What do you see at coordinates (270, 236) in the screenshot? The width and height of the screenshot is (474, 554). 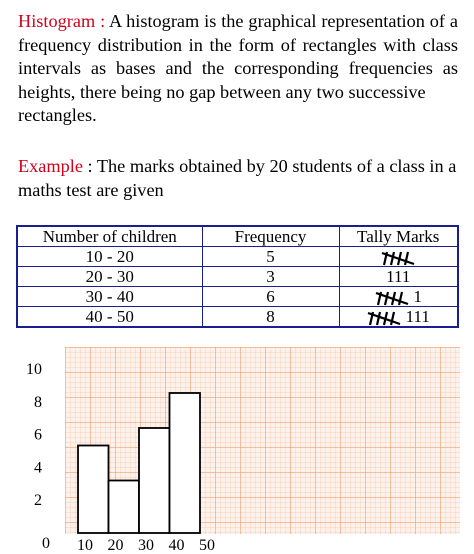 I see `header-frequency: Frequency` at bounding box center [270, 236].